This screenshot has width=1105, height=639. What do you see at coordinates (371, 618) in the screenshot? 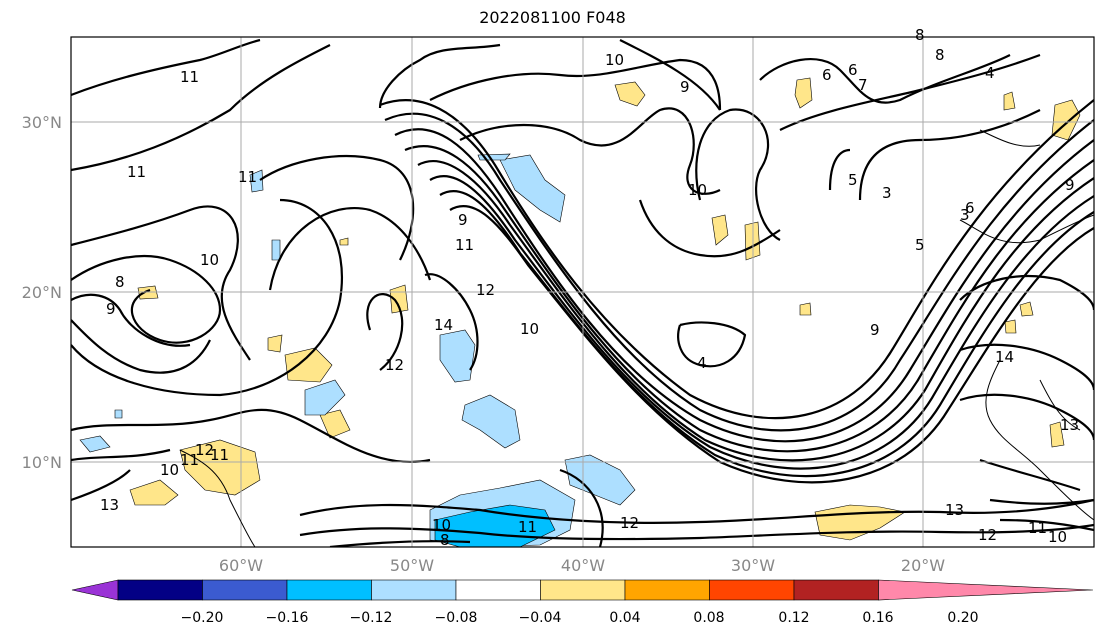
I see `colorbar-tick-label: −0.12` at bounding box center [371, 618].